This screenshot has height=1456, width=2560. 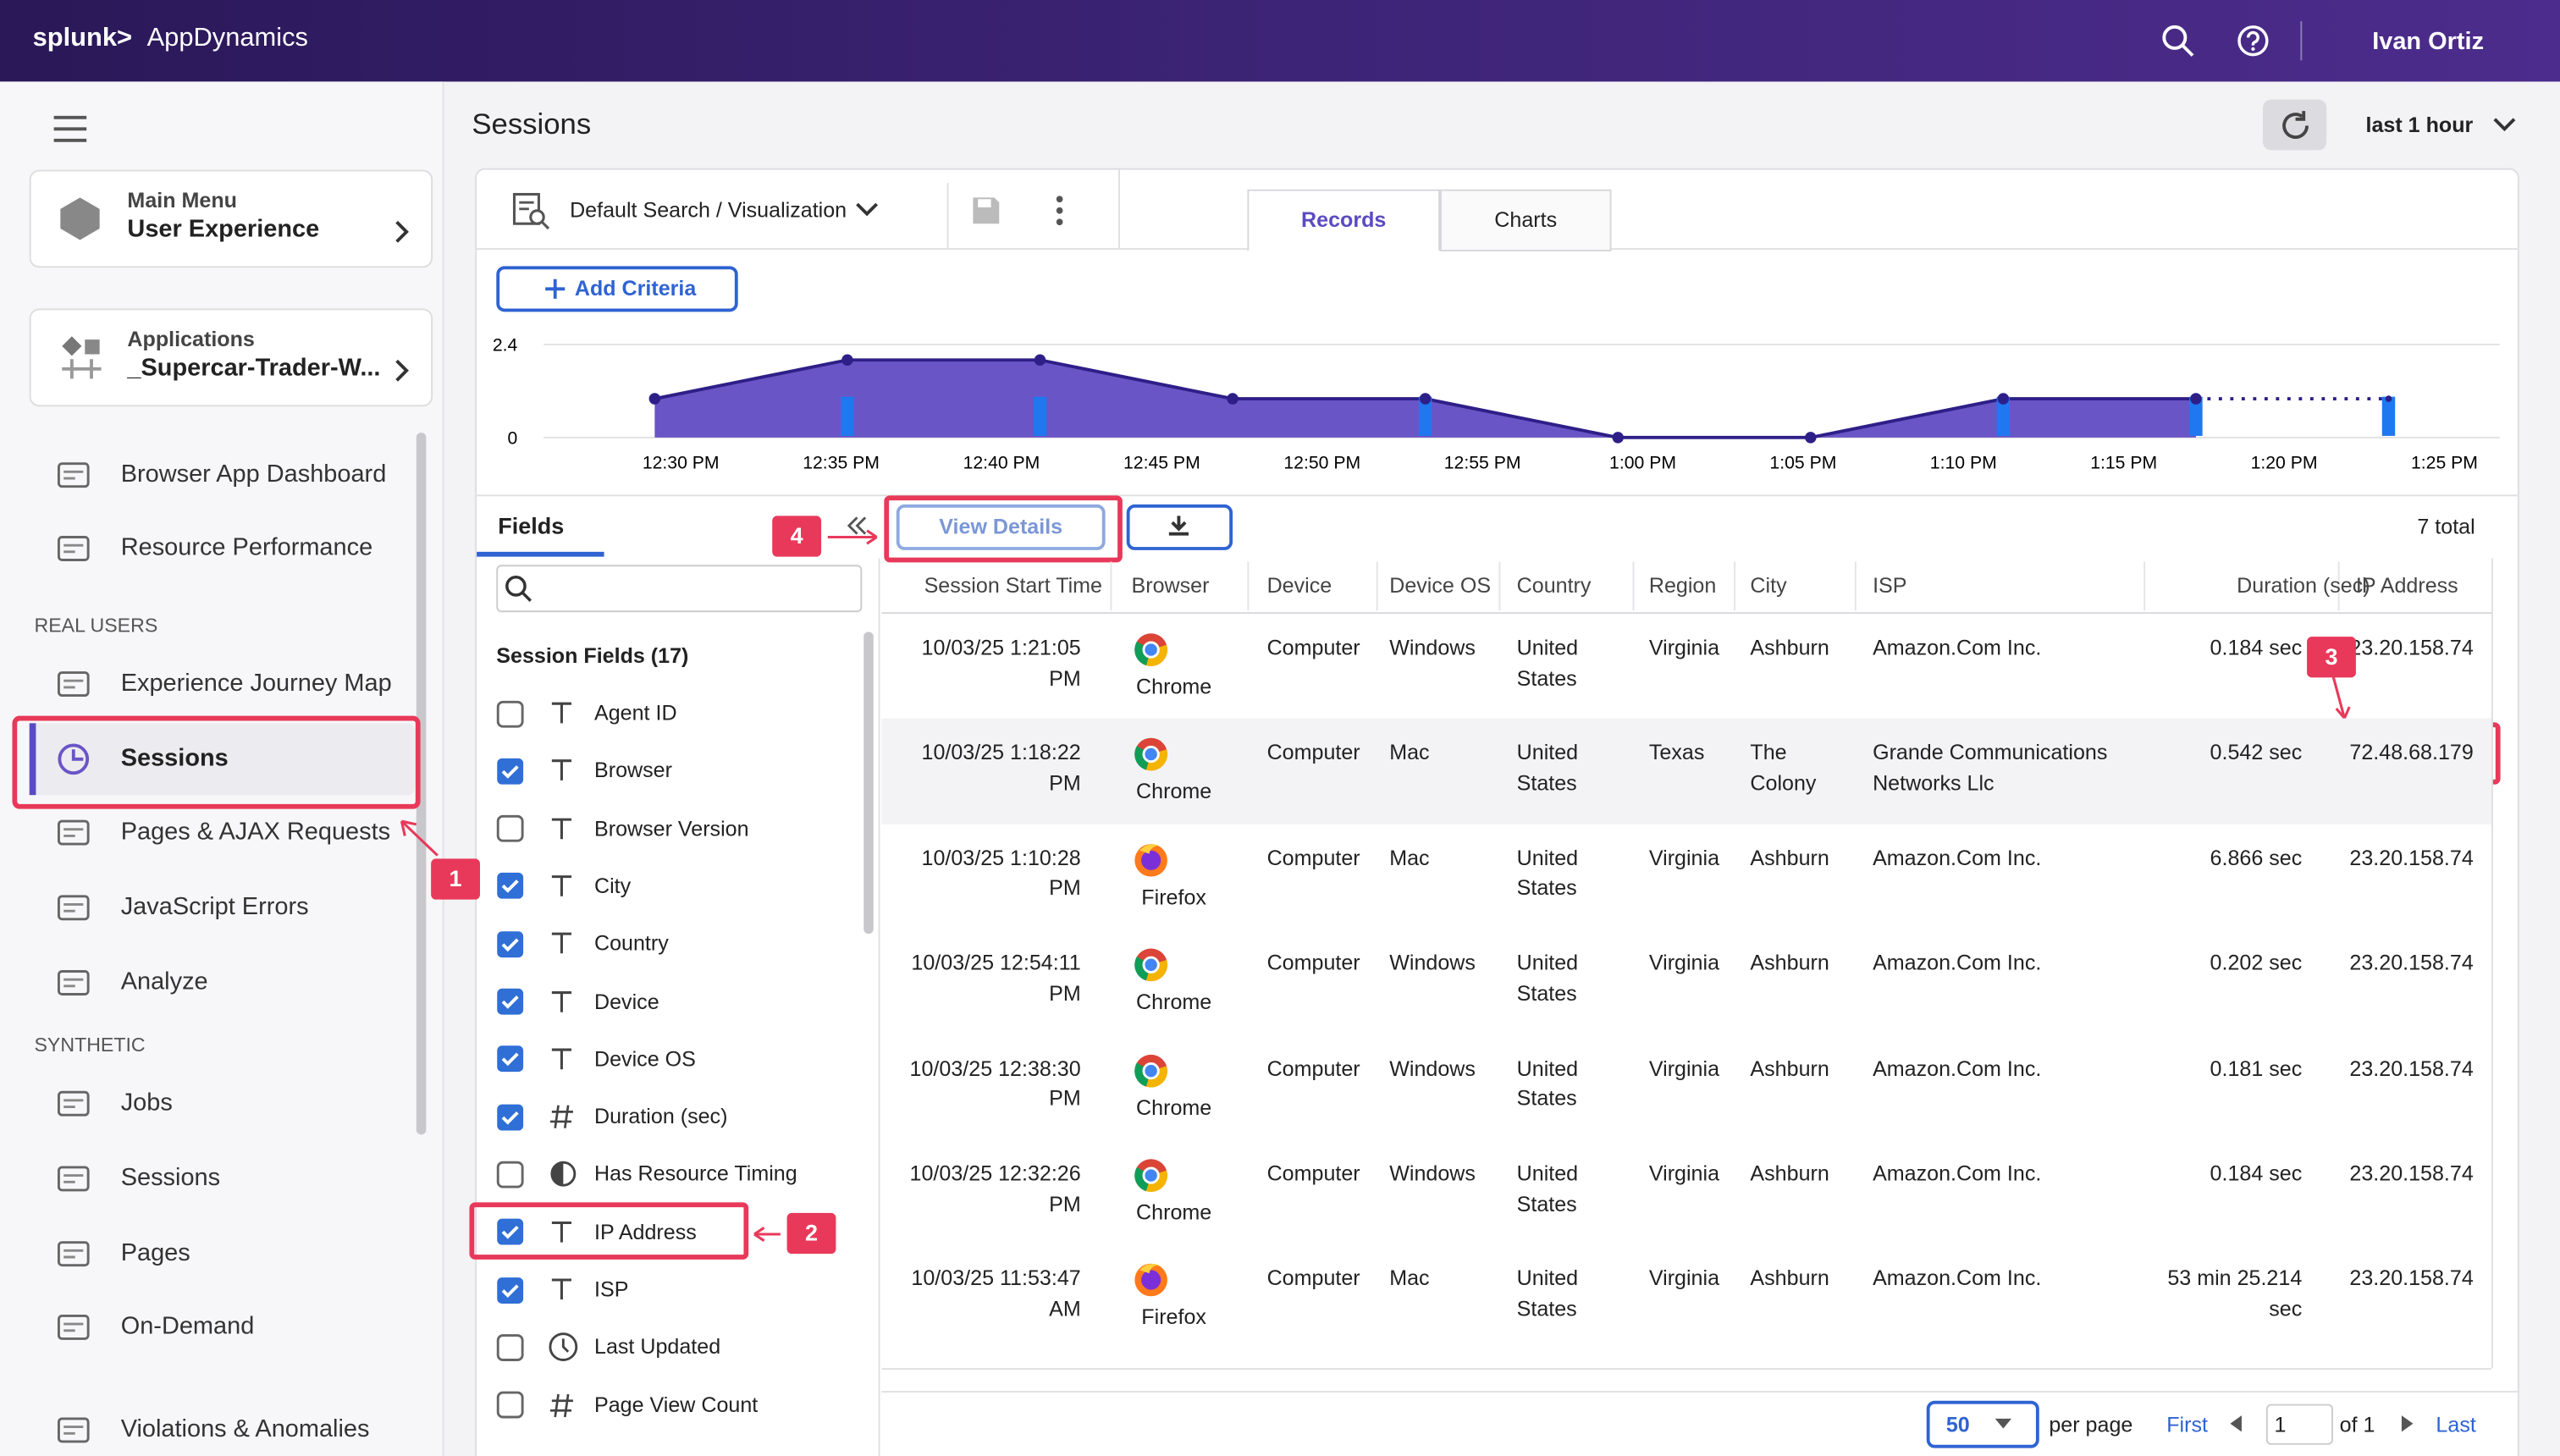 What do you see at coordinates (2419, 125) in the screenshot?
I see `time-range: last 1 hour` at bounding box center [2419, 125].